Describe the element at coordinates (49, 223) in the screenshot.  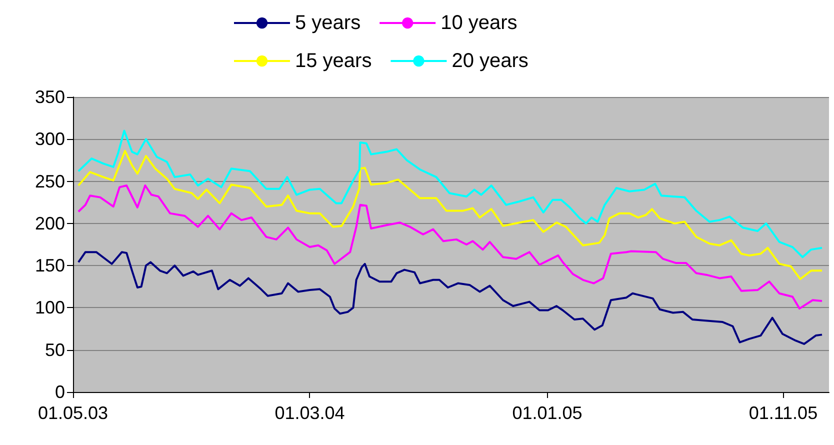
I see `y-tick-label: 200` at that location.